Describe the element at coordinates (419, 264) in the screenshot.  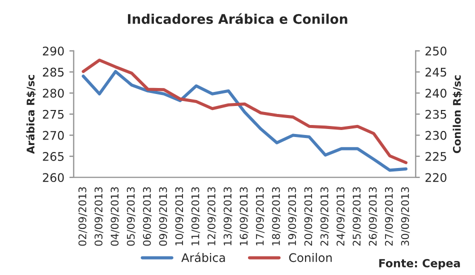
I see `source-note: Fonte: Cepea` at that location.